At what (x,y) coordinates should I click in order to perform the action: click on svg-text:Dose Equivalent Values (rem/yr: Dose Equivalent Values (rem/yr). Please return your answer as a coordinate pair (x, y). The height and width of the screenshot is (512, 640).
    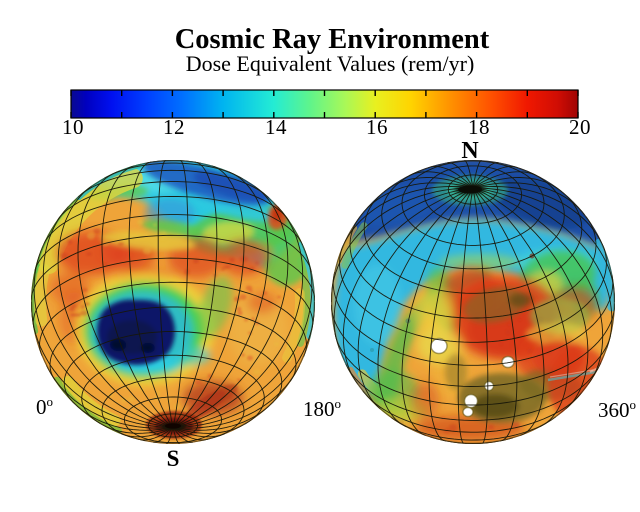
    Looking at the image, I should click on (330, 63).